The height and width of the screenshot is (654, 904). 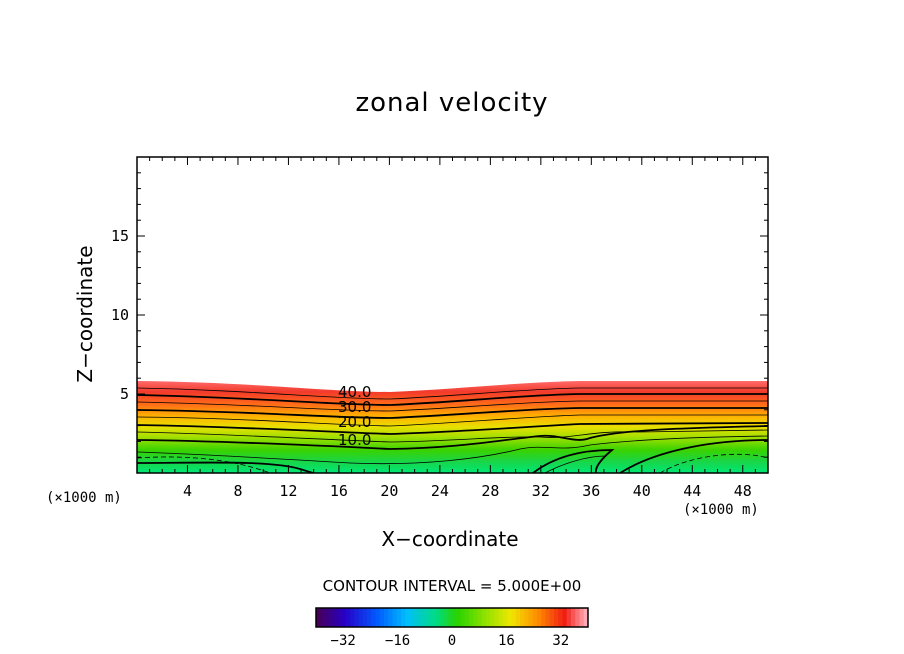 I want to click on contour-label: 10.0, so click(x=354, y=440).